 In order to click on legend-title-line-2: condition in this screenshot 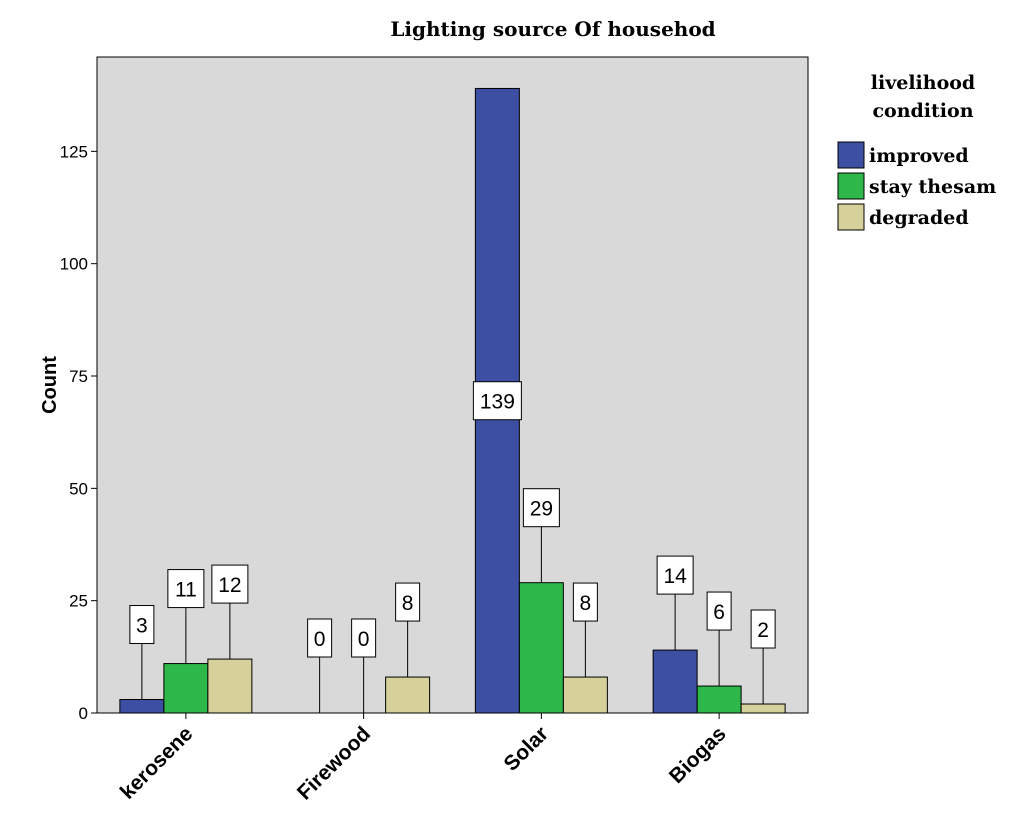, I will do `click(922, 111)`.